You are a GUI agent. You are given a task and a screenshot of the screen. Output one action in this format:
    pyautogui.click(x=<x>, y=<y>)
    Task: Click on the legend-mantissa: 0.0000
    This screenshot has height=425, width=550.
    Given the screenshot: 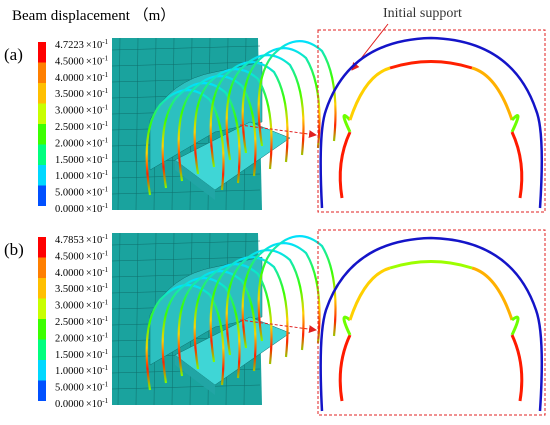 What is the action you would take?
    pyautogui.click(x=69, y=404)
    